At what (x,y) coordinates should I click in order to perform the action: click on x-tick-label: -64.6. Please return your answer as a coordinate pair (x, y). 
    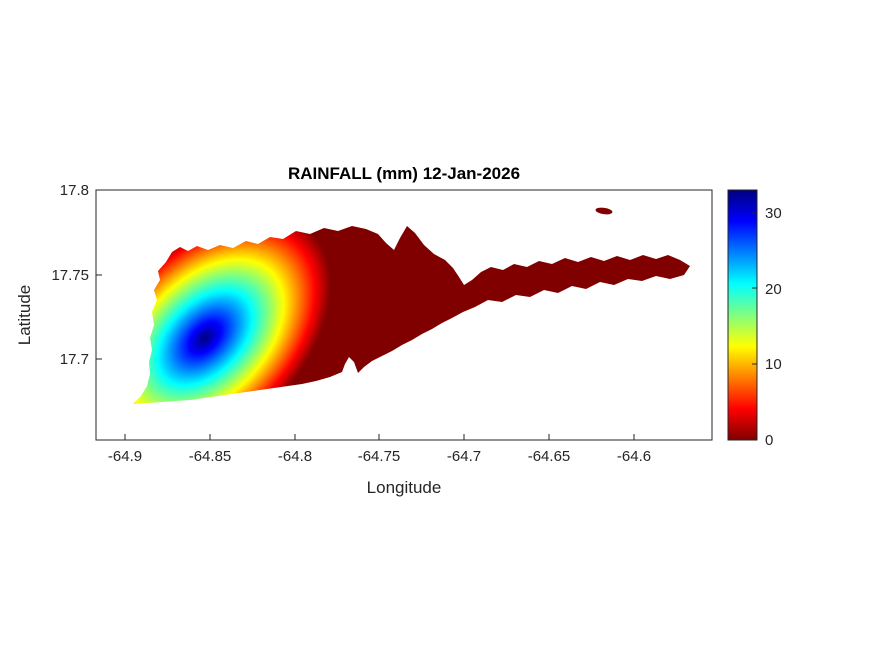
    Looking at the image, I should click on (634, 456).